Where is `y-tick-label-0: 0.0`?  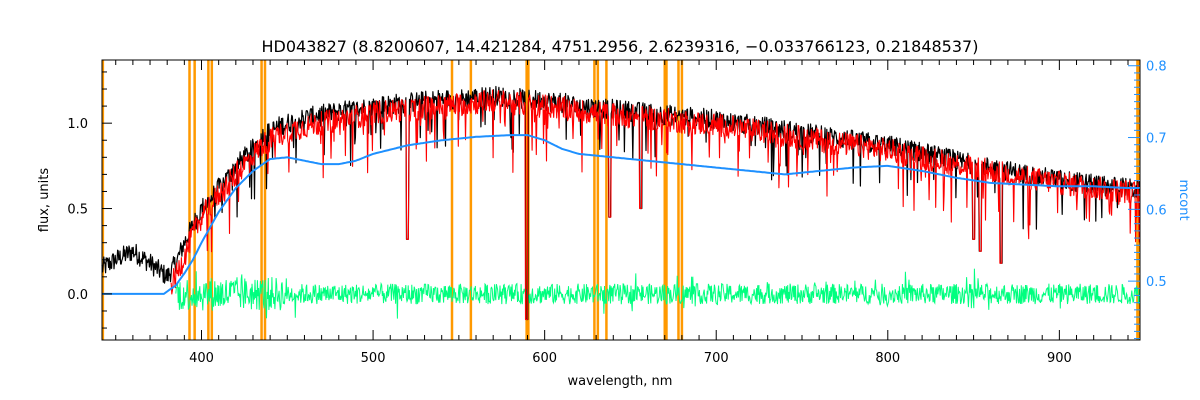 y-tick-label-0: 0.0 is located at coordinates (77, 295).